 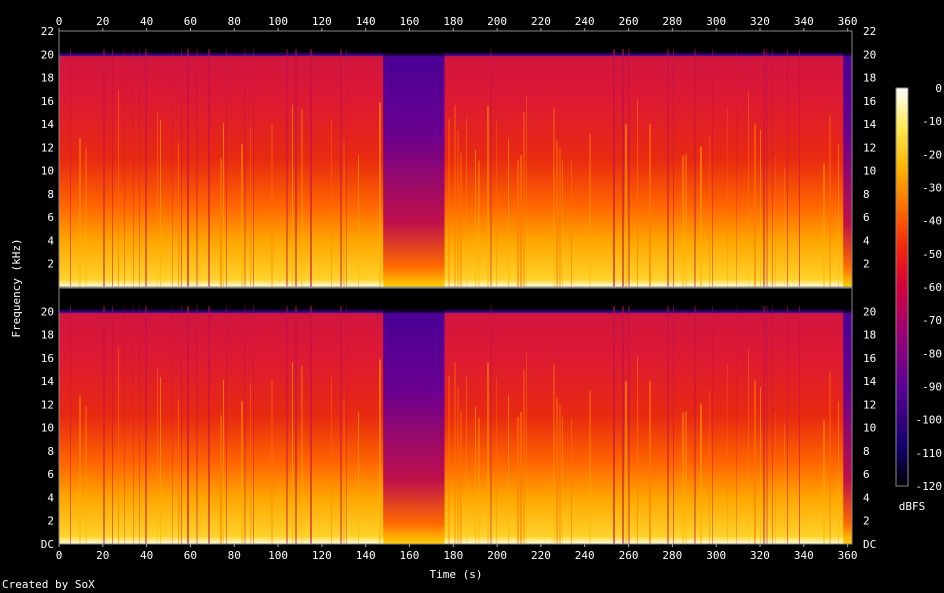 I want to click on y-tick-label-right: 8, so click(x=866, y=451).